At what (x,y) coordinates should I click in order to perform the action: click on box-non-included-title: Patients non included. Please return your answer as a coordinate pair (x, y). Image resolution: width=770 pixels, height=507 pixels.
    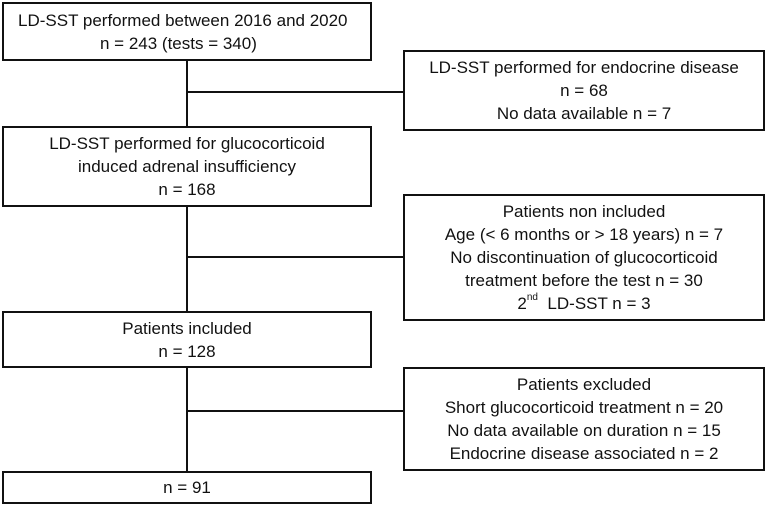
    Looking at the image, I should click on (584, 211).